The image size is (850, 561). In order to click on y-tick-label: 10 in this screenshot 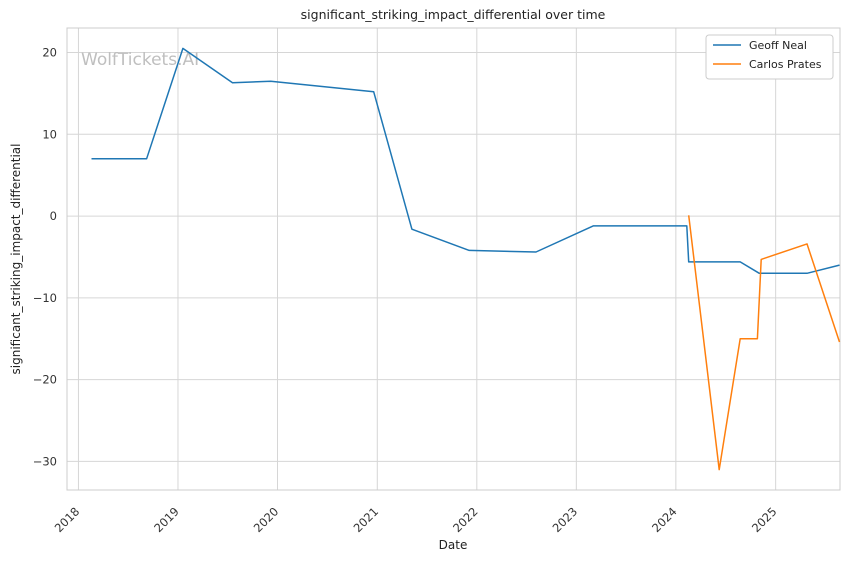, I will do `click(49, 134)`.